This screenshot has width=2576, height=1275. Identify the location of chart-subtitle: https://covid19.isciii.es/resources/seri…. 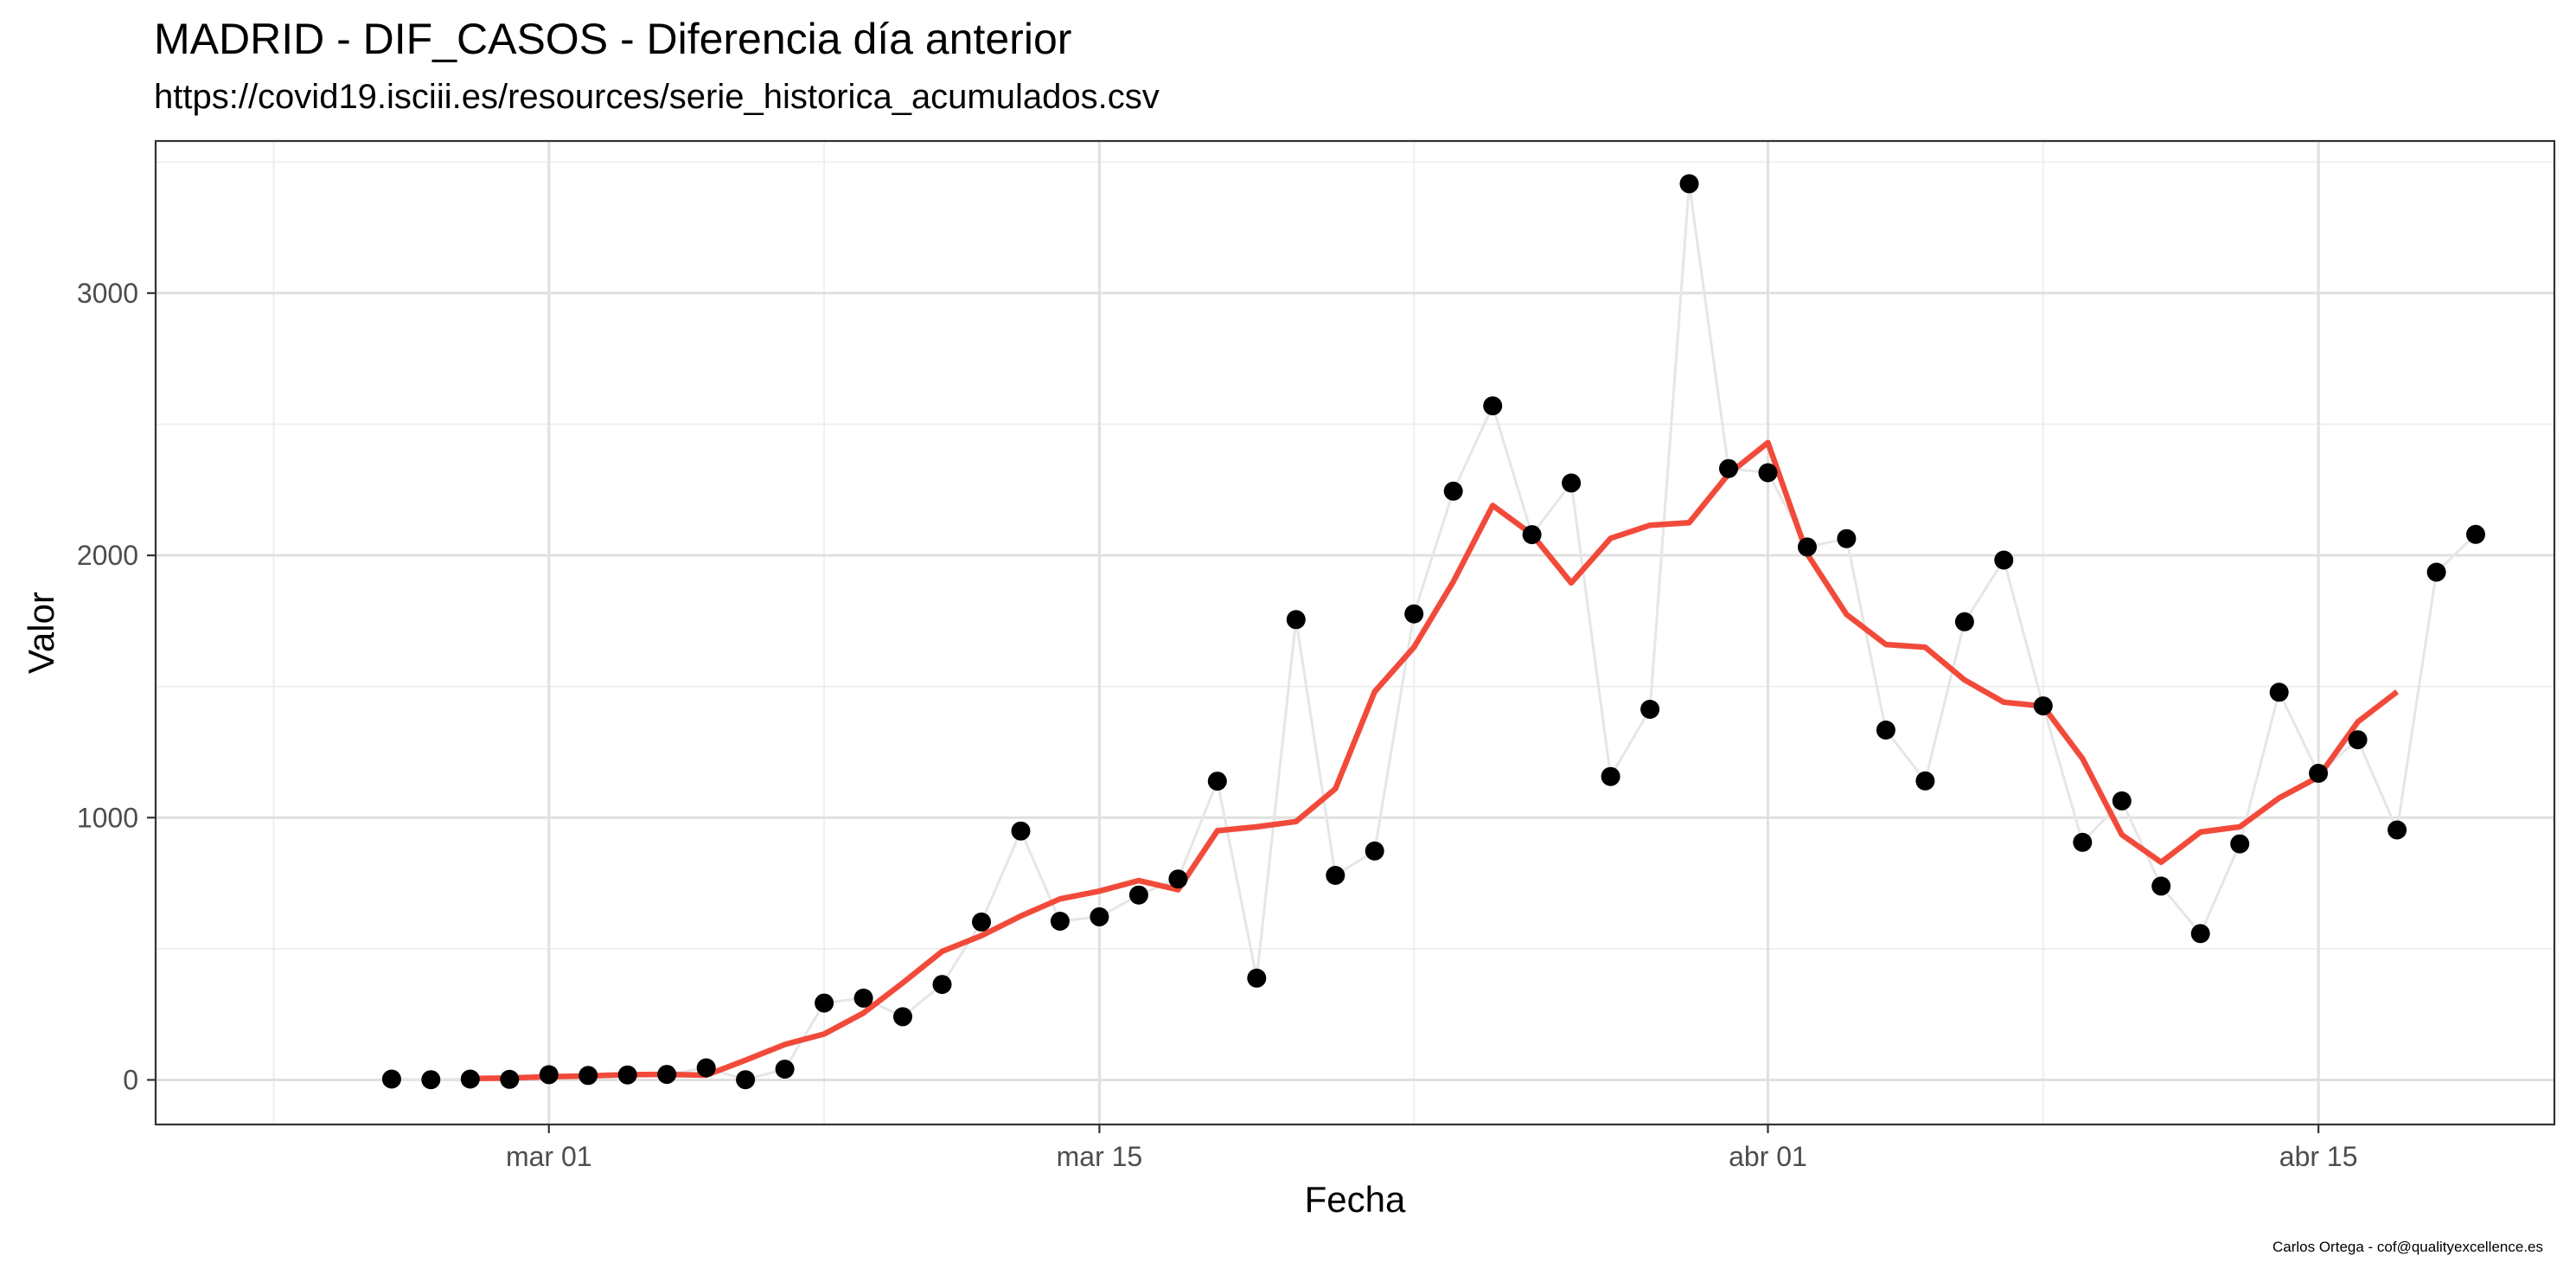
(657, 97).